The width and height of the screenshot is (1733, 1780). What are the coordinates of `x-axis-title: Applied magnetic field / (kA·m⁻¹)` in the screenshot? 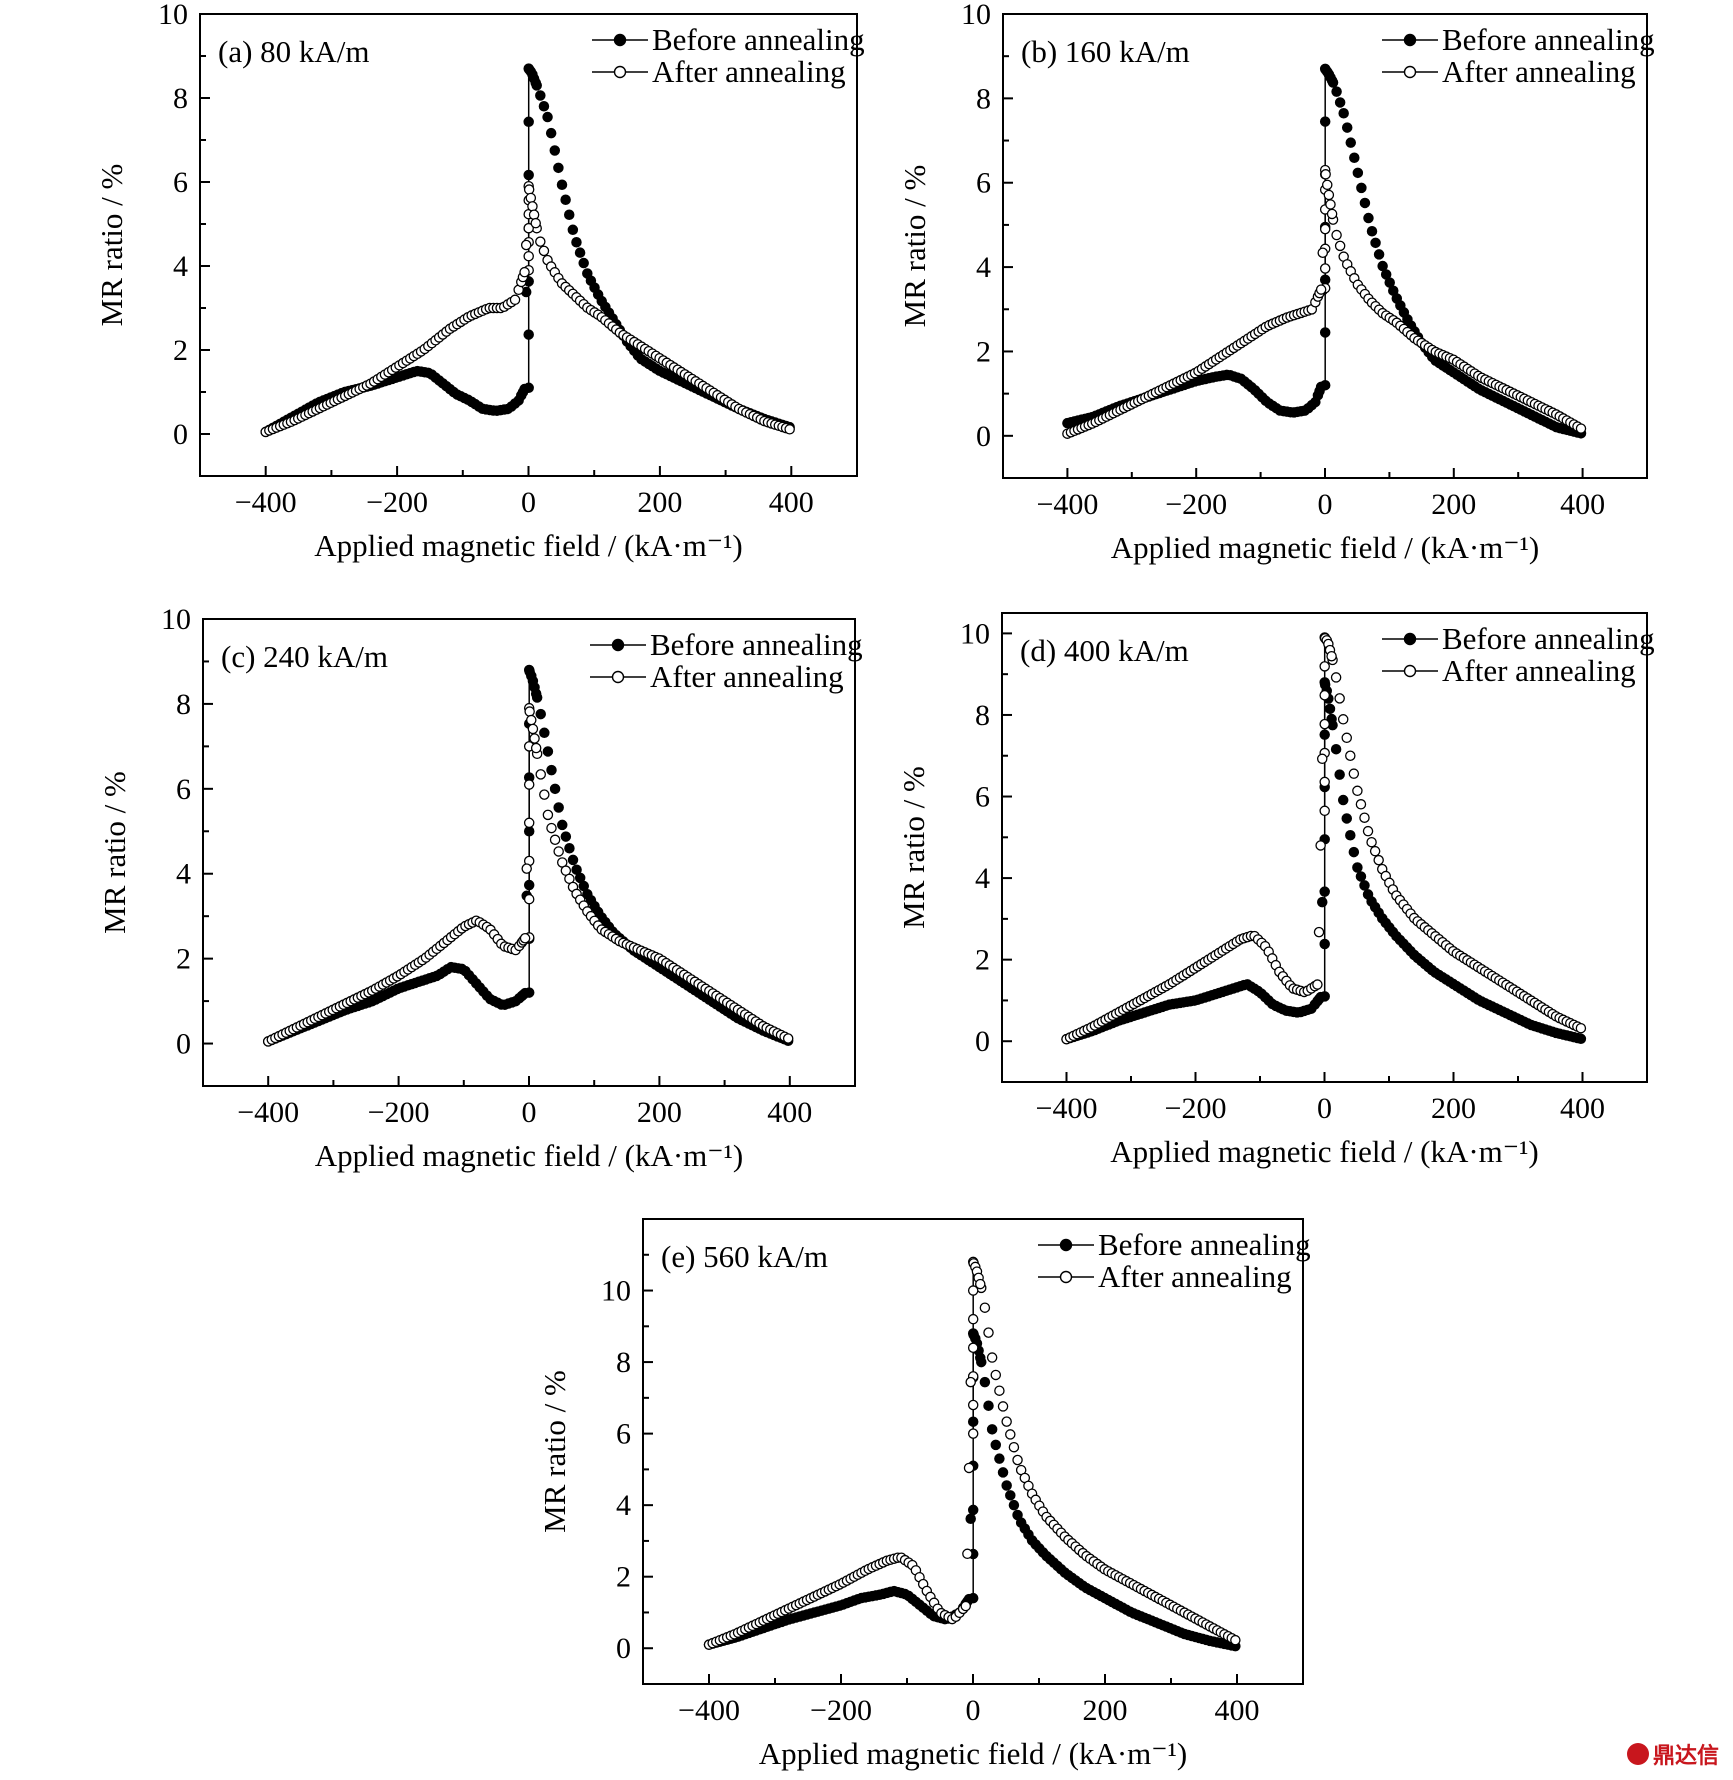 It's located at (973, 1753).